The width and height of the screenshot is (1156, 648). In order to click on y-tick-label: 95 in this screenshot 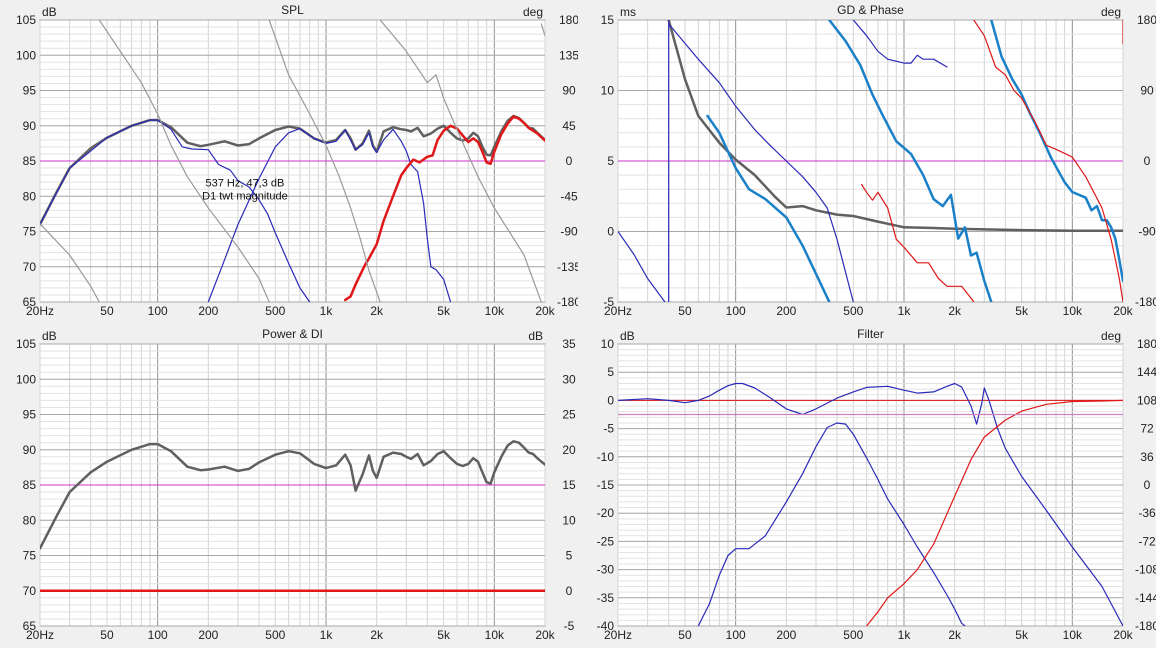, I will do `click(30, 91)`.